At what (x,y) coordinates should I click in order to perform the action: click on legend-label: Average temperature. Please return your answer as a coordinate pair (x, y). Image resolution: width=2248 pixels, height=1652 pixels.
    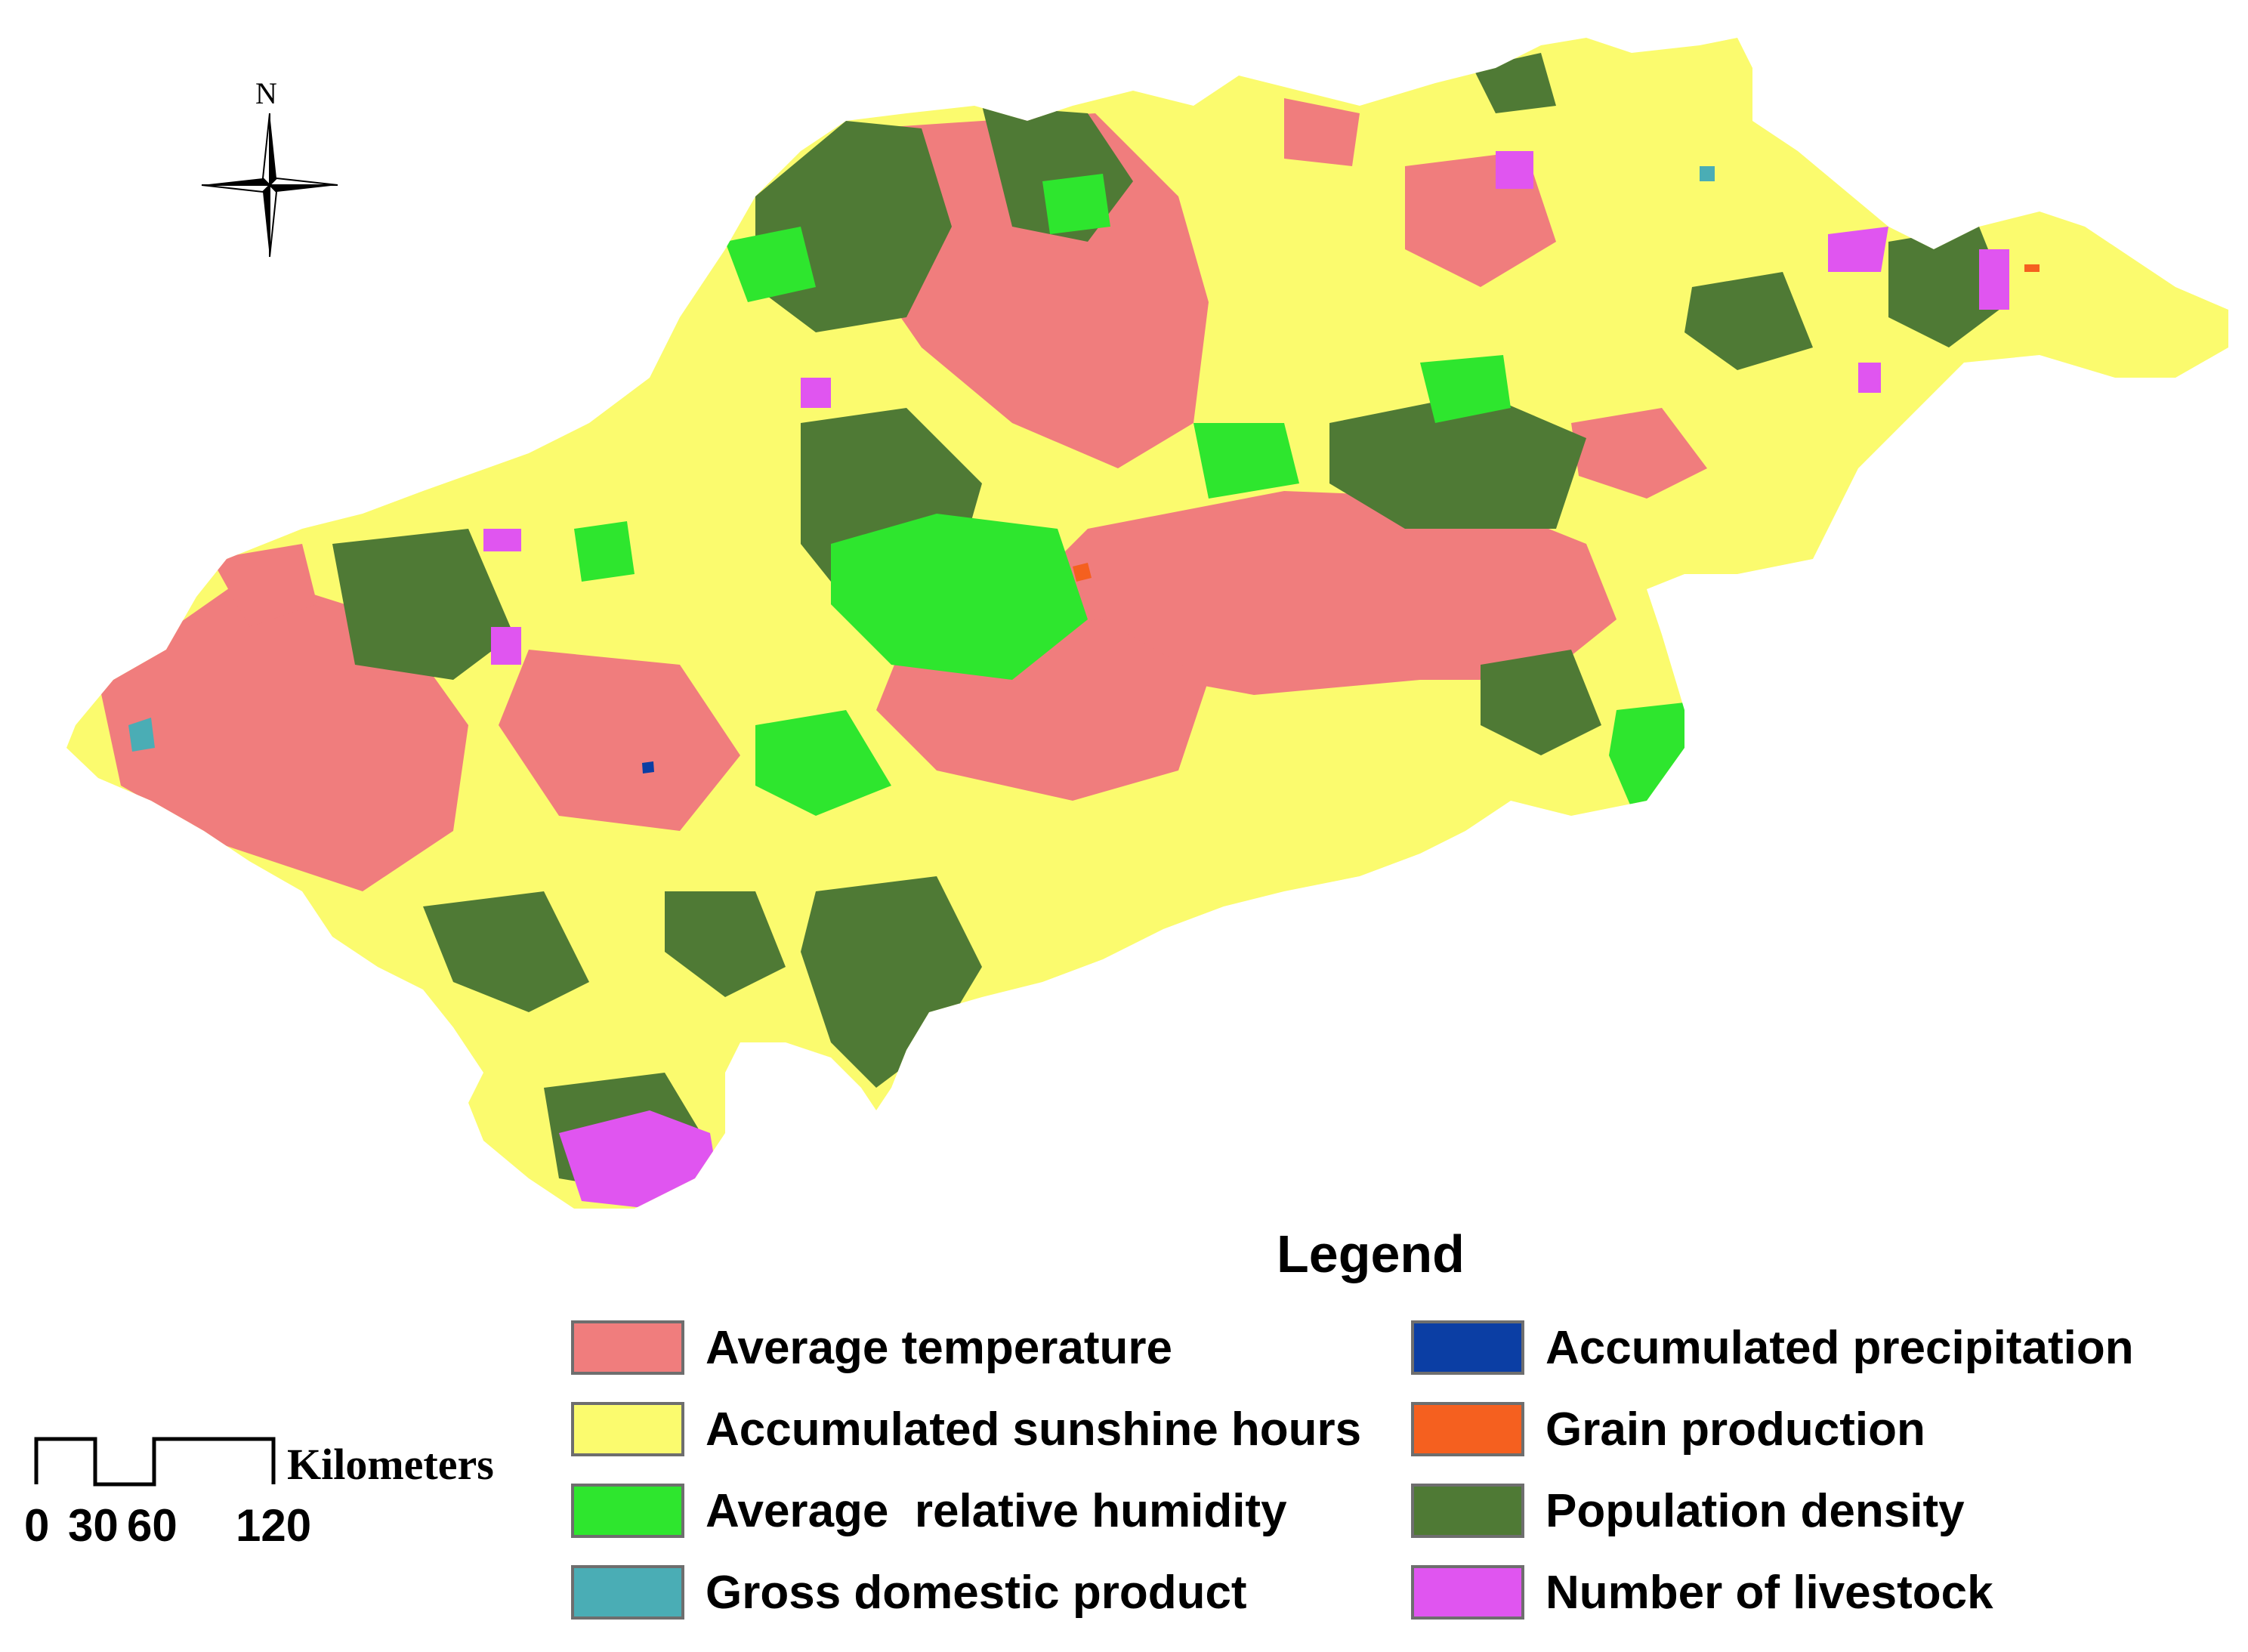
    Looking at the image, I should click on (939, 1347).